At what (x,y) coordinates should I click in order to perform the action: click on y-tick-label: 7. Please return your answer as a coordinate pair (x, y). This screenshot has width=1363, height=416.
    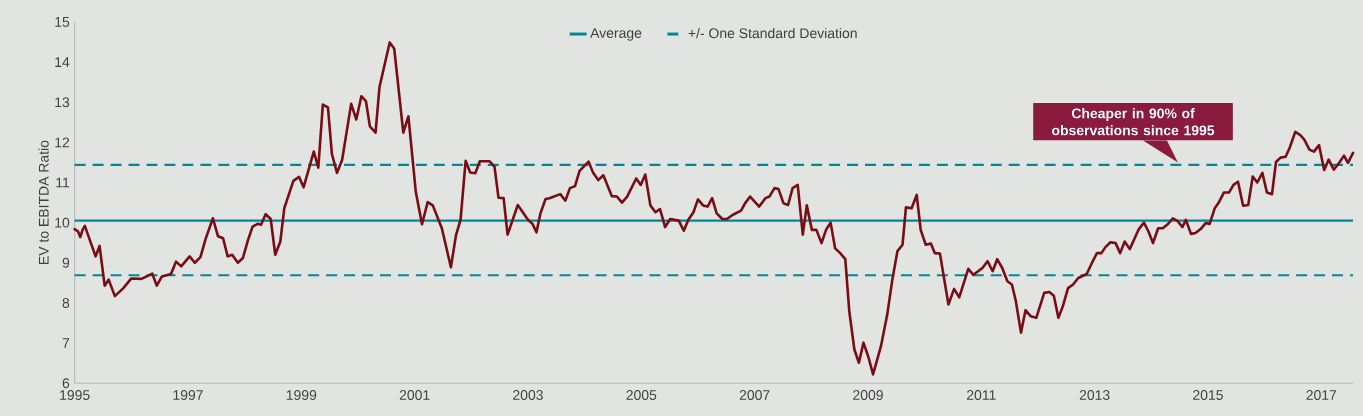
    Looking at the image, I should click on (66, 343).